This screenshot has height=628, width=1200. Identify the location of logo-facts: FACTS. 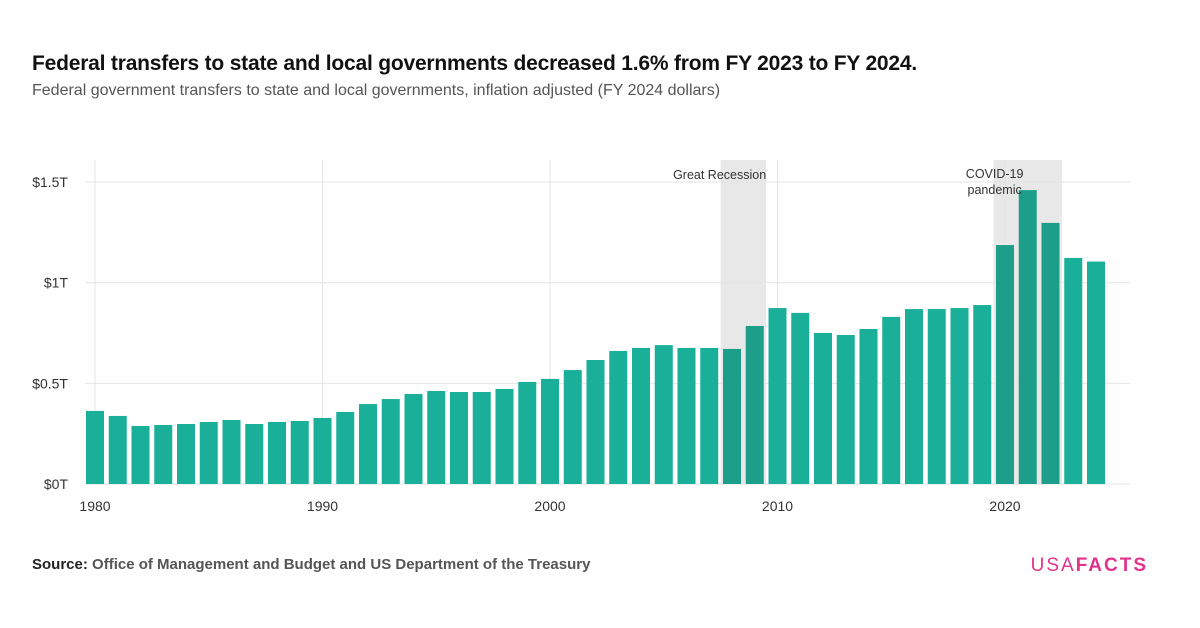
(1111, 565).